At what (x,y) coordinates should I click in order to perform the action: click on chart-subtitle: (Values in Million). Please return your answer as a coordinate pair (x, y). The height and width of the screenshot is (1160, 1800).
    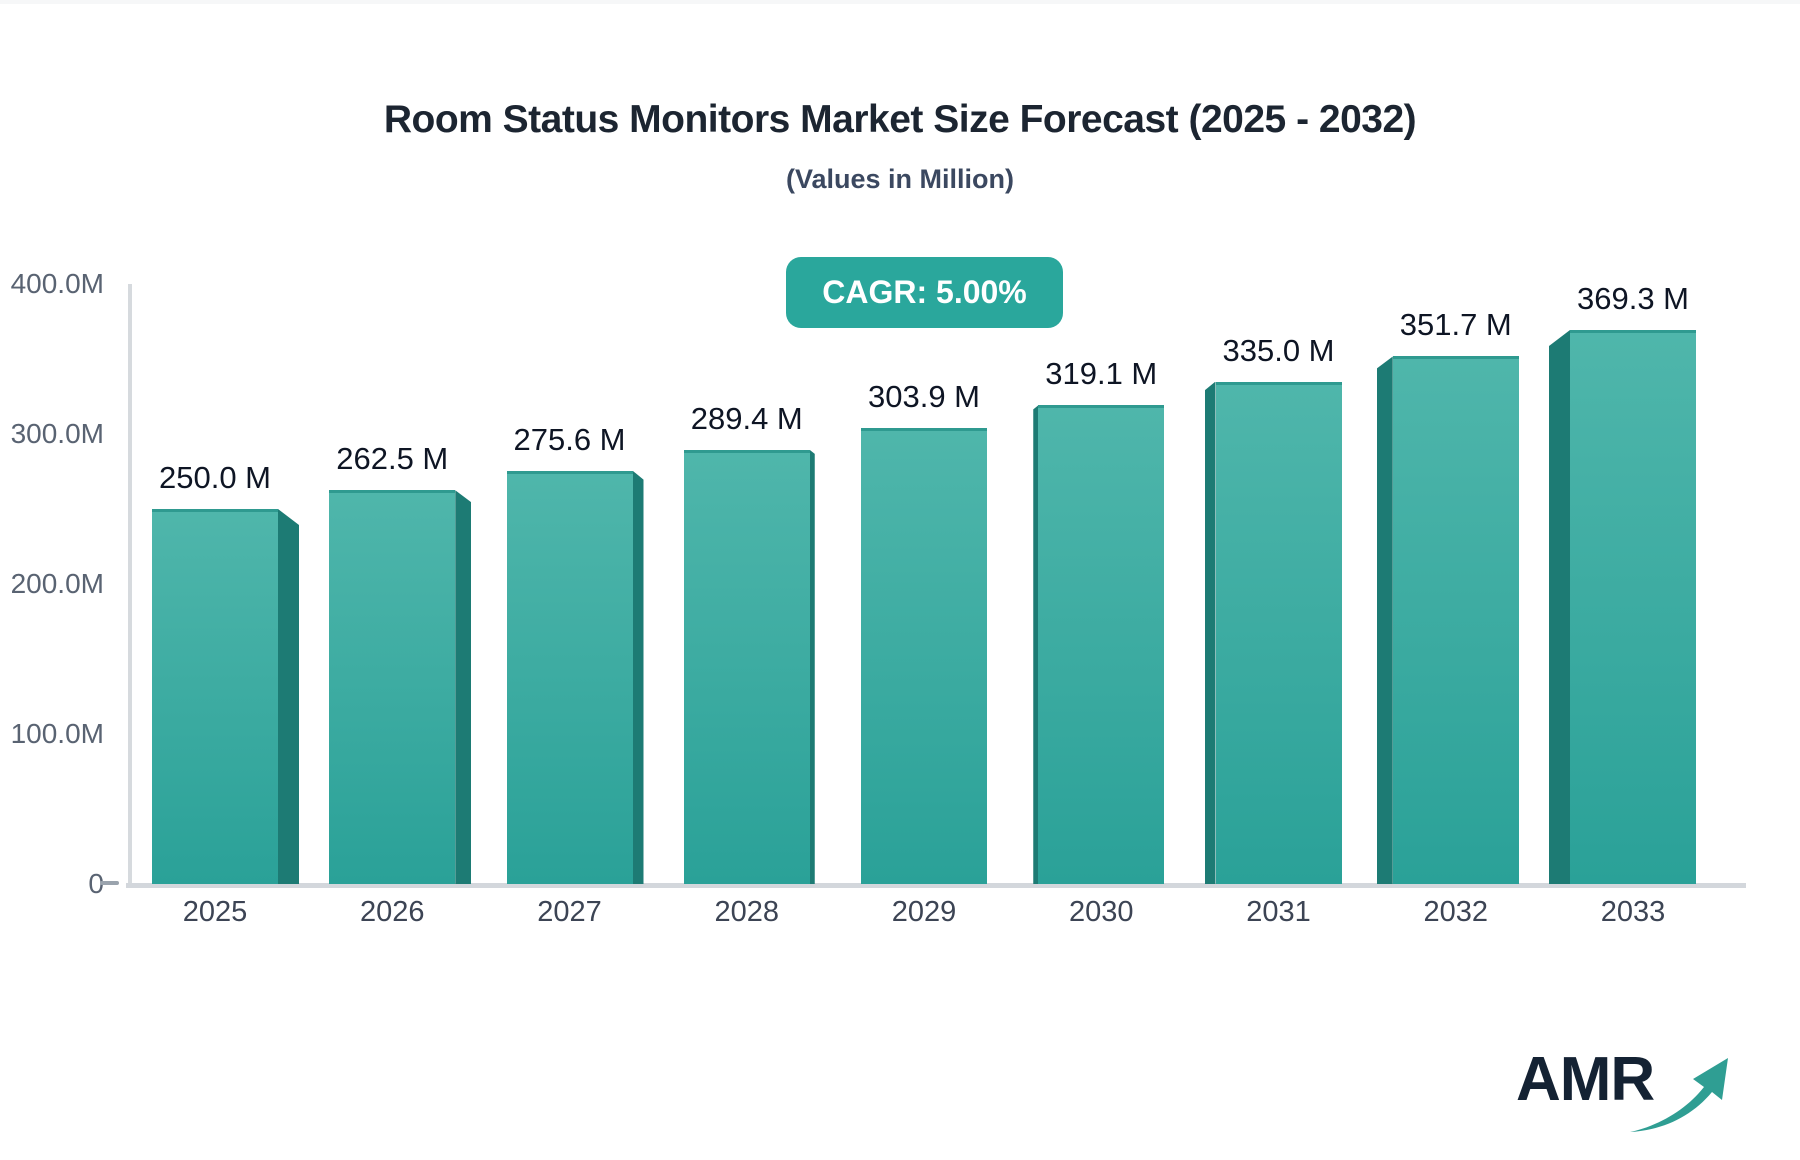
    Looking at the image, I should click on (900, 179).